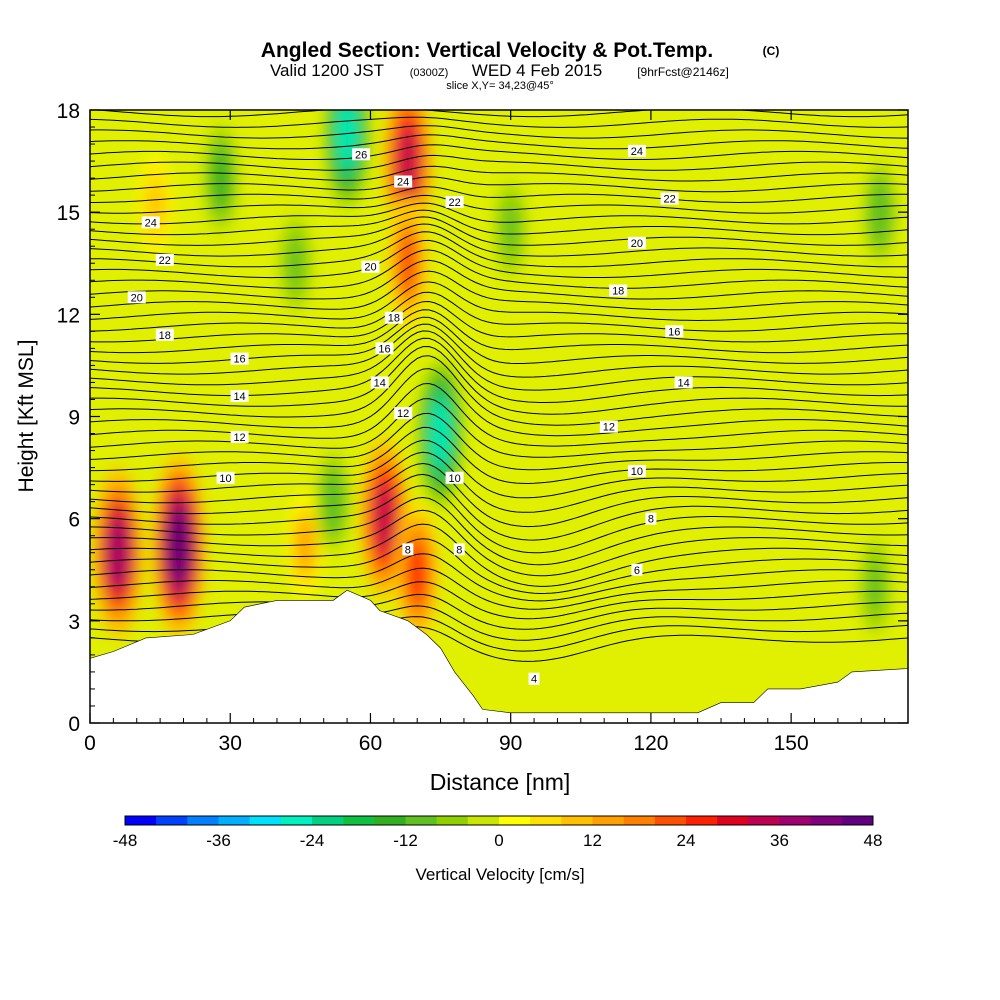 This screenshot has width=1000, height=1000. Describe the element at coordinates (239, 437) in the screenshot. I see `contour-label: 12` at that location.